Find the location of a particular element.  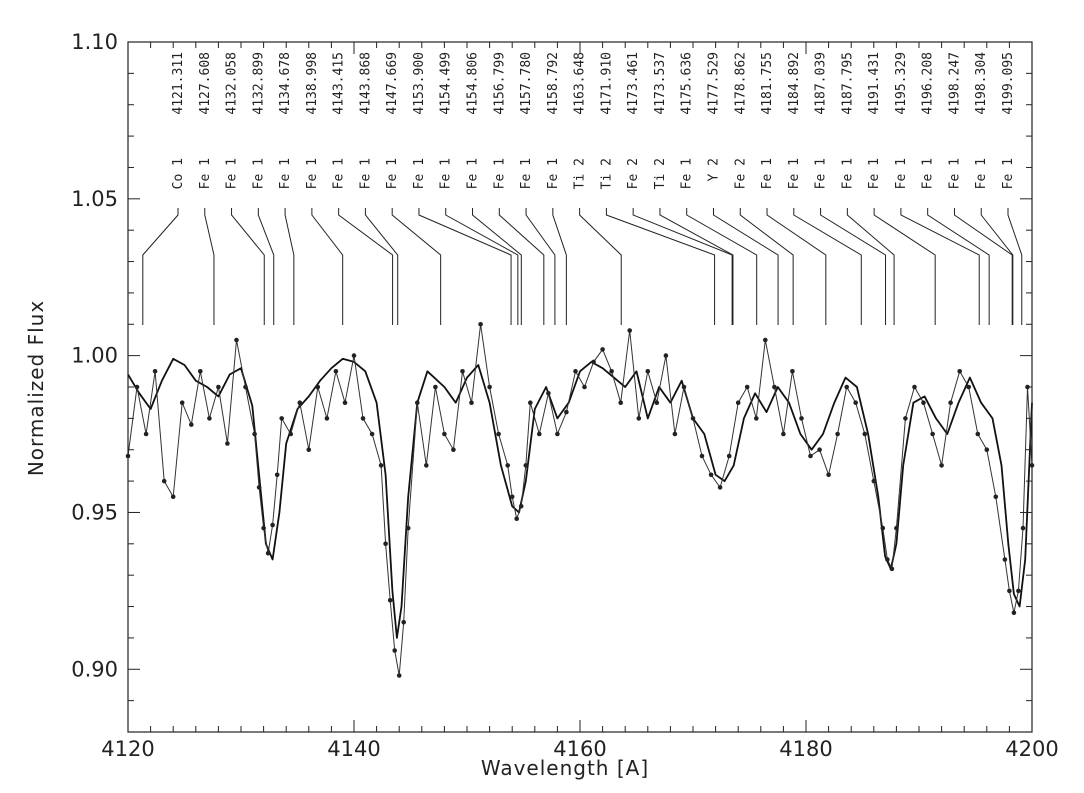

y-tick-label: 1.00 is located at coordinates (94, 356).